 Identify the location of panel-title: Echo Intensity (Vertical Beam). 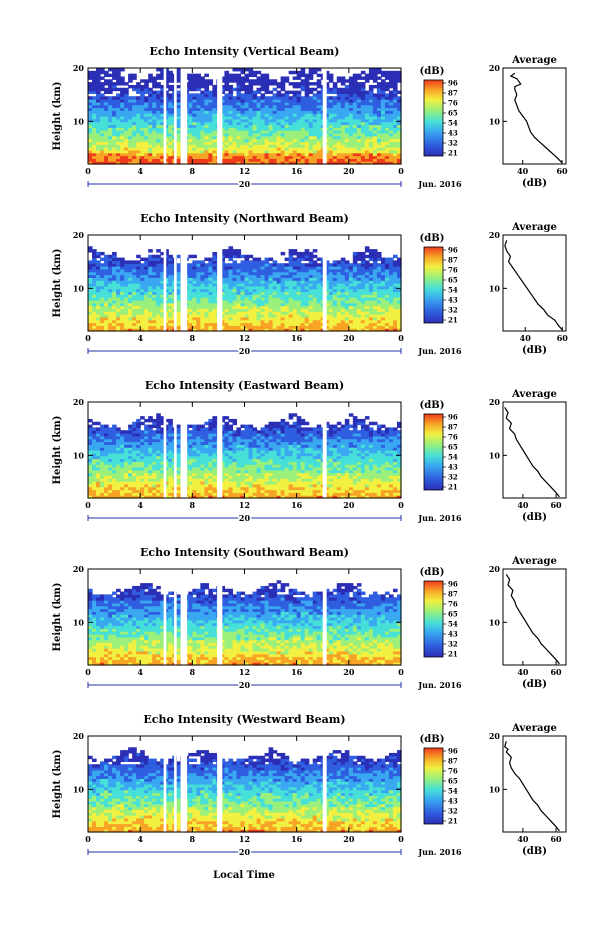
(244, 51).